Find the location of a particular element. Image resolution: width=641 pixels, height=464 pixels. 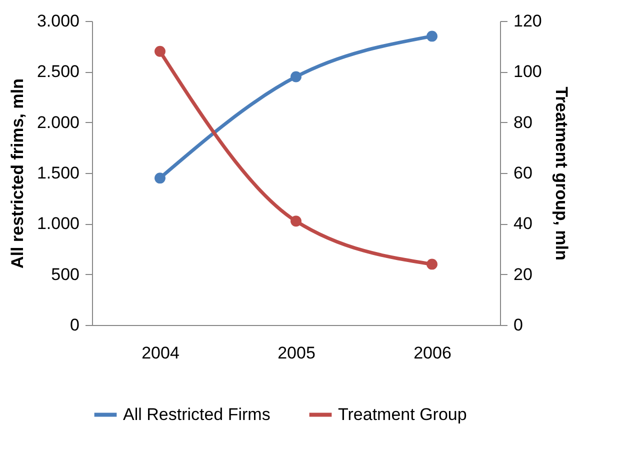

y2-tick-label: 60 is located at coordinates (523, 173).